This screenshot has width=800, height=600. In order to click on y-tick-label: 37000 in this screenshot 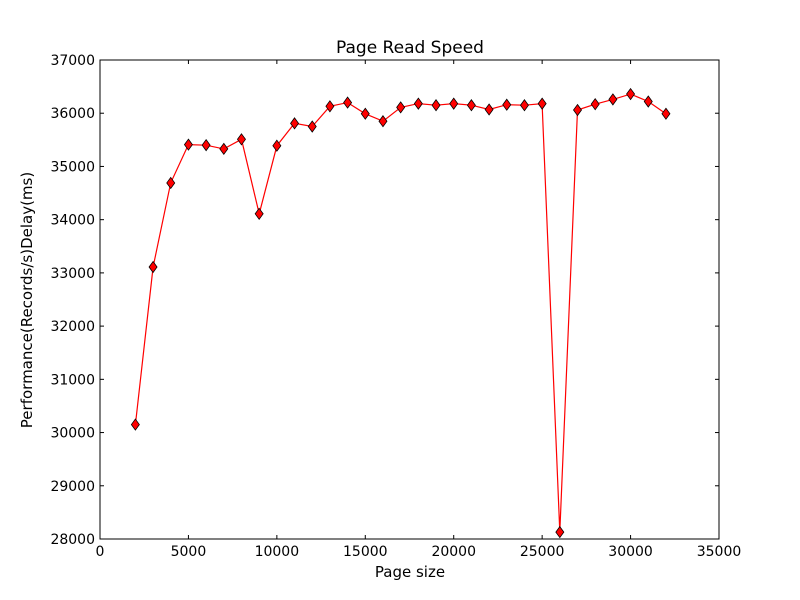, I will do `click(72, 61)`.